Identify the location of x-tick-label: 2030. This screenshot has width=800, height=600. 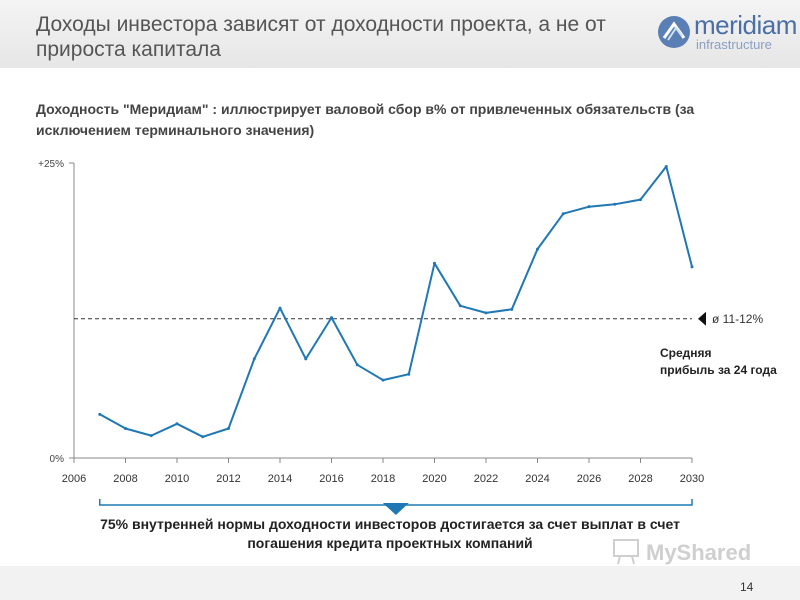
(692, 479).